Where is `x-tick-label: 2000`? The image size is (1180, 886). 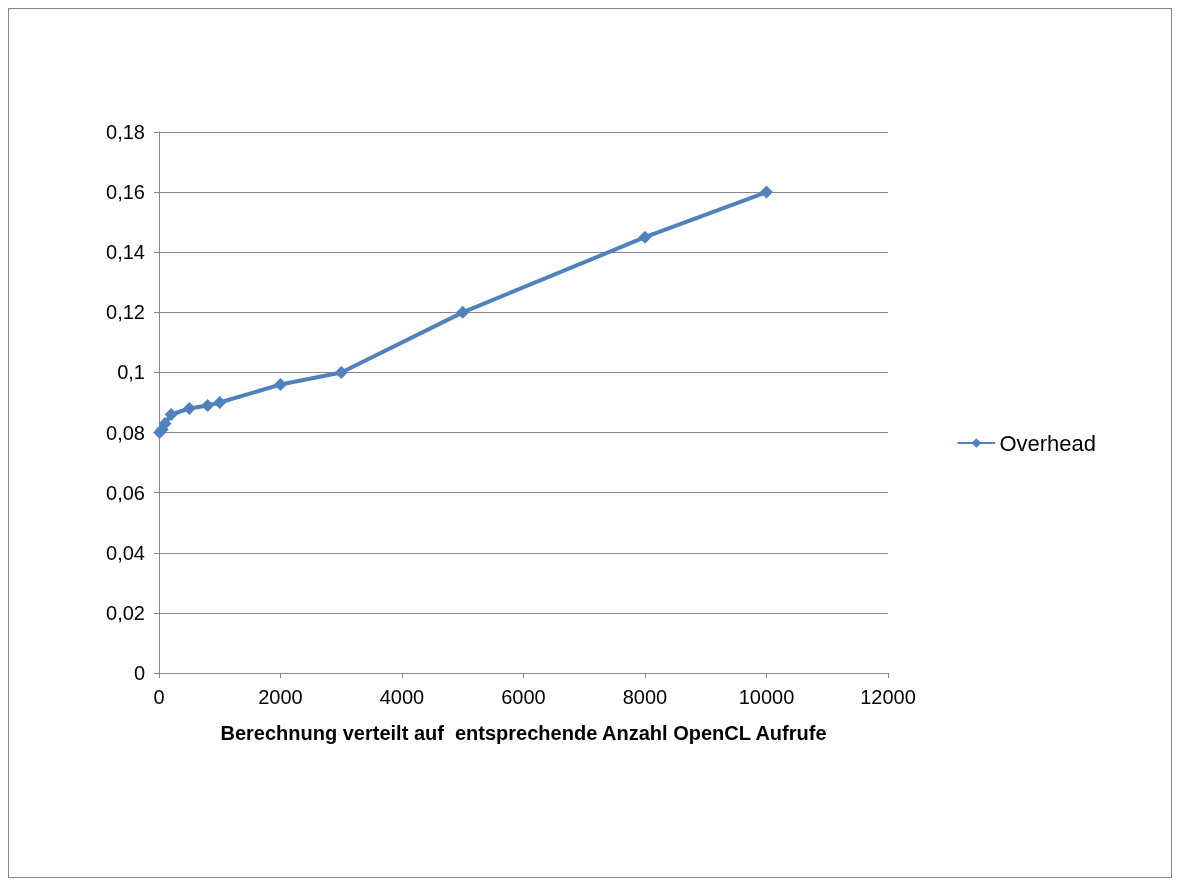
x-tick-label: 2000 is located at coordinates (280, 697).